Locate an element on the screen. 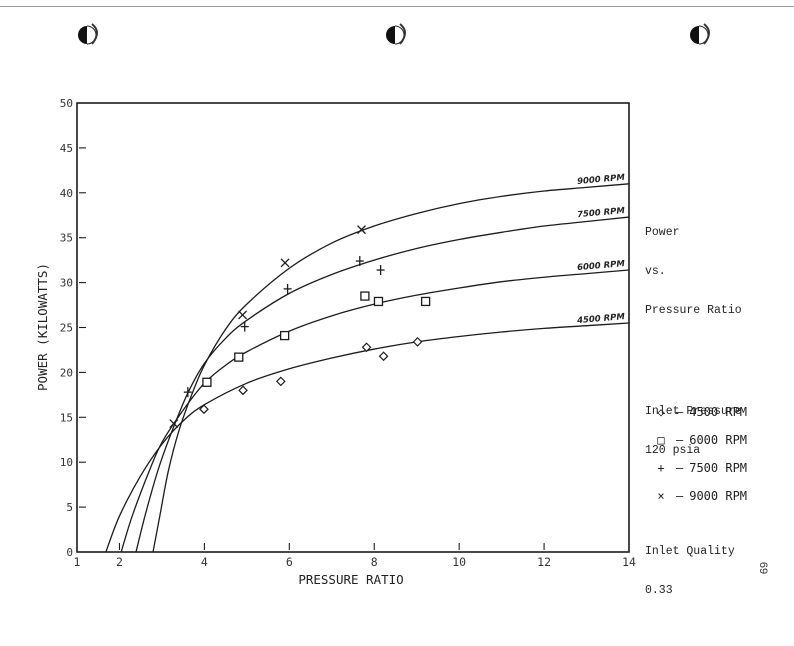  curve-label: 9000 RPM is located at coordinates (601, 180).